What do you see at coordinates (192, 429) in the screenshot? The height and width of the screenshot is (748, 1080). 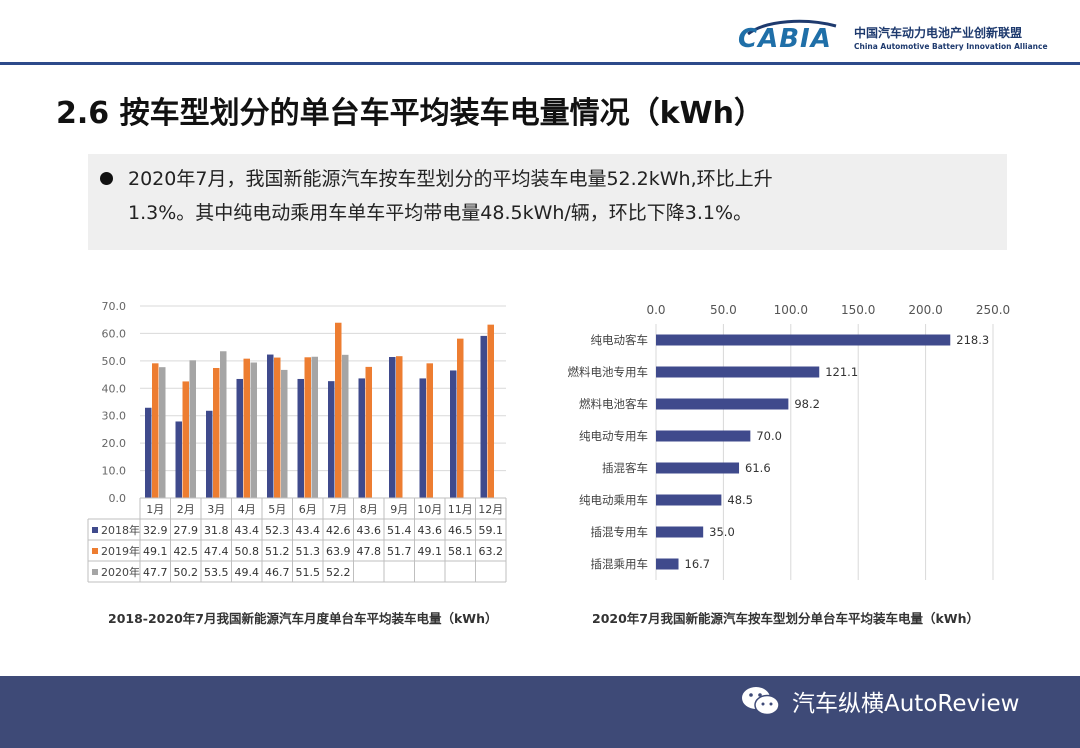 I see `bar-2020年-2月` at bounding box center [192, 429].